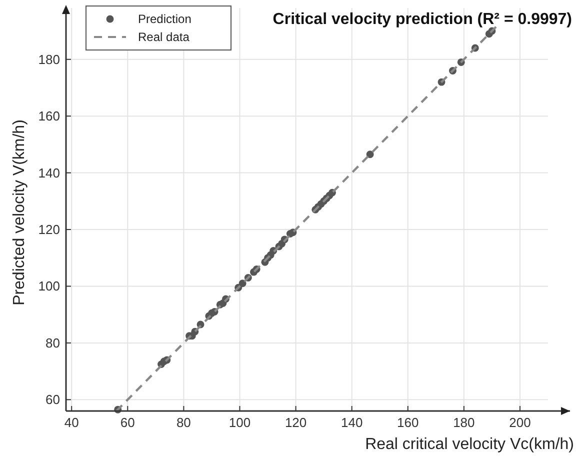  I want to click on x-tick-label: 60, so click(127, 422).